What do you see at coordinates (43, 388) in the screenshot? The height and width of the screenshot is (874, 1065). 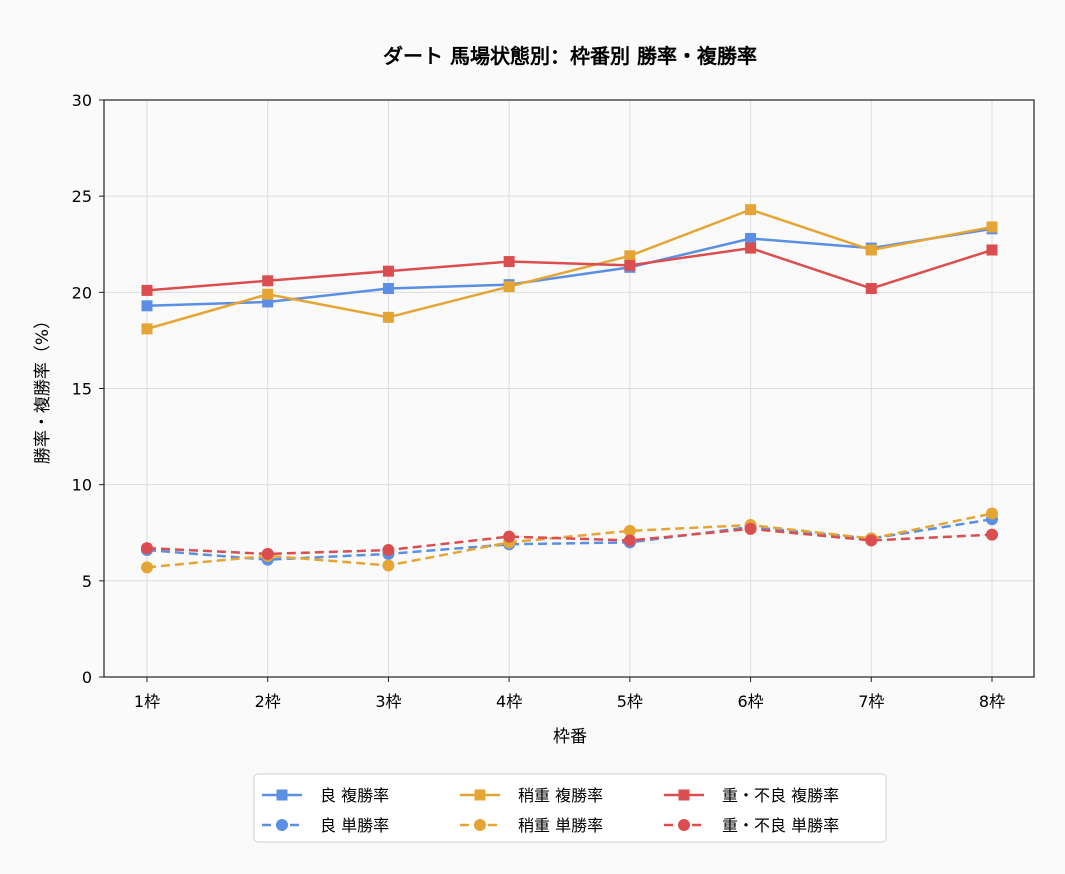 I see `y-axis-label: 勝率・複勝率（%）` at bounding box center [43, 388].